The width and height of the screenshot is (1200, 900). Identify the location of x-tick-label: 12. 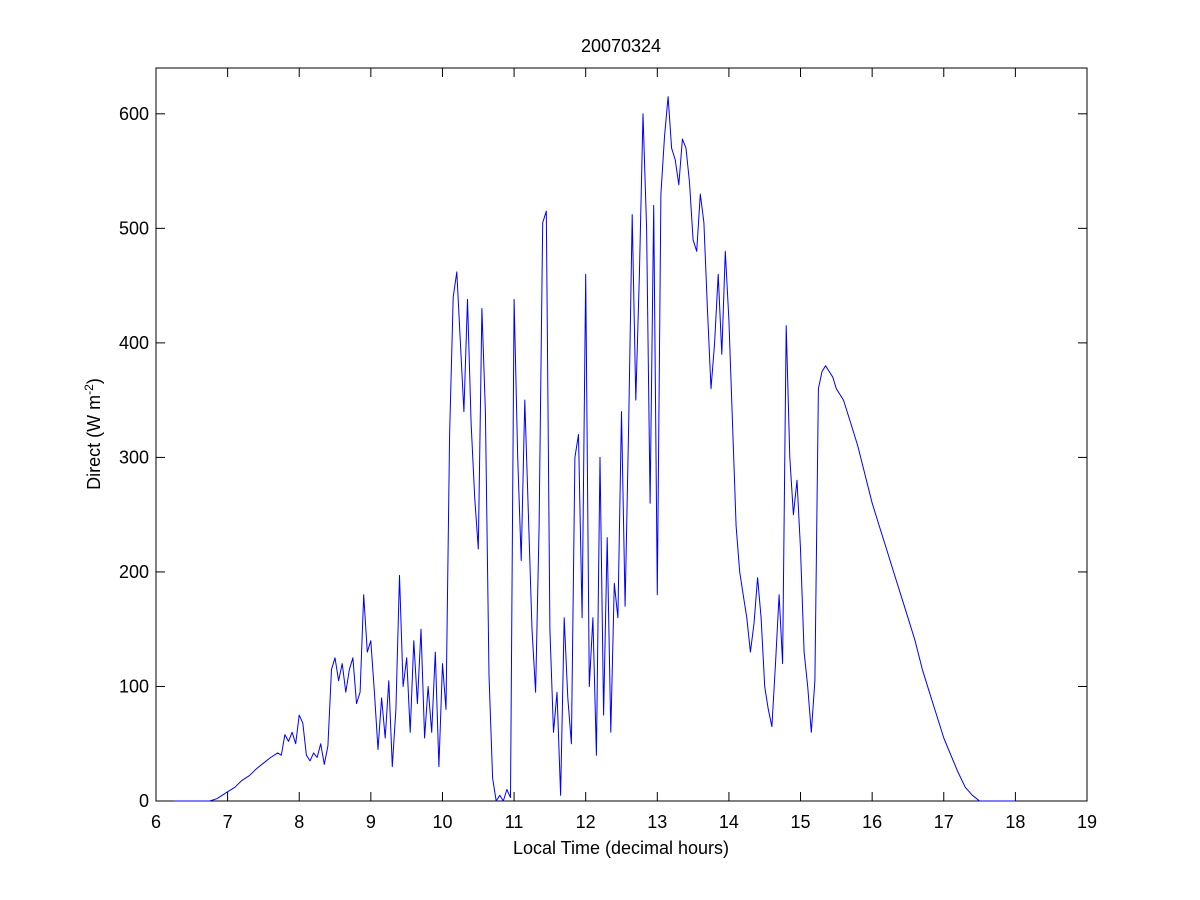
(586, 822).